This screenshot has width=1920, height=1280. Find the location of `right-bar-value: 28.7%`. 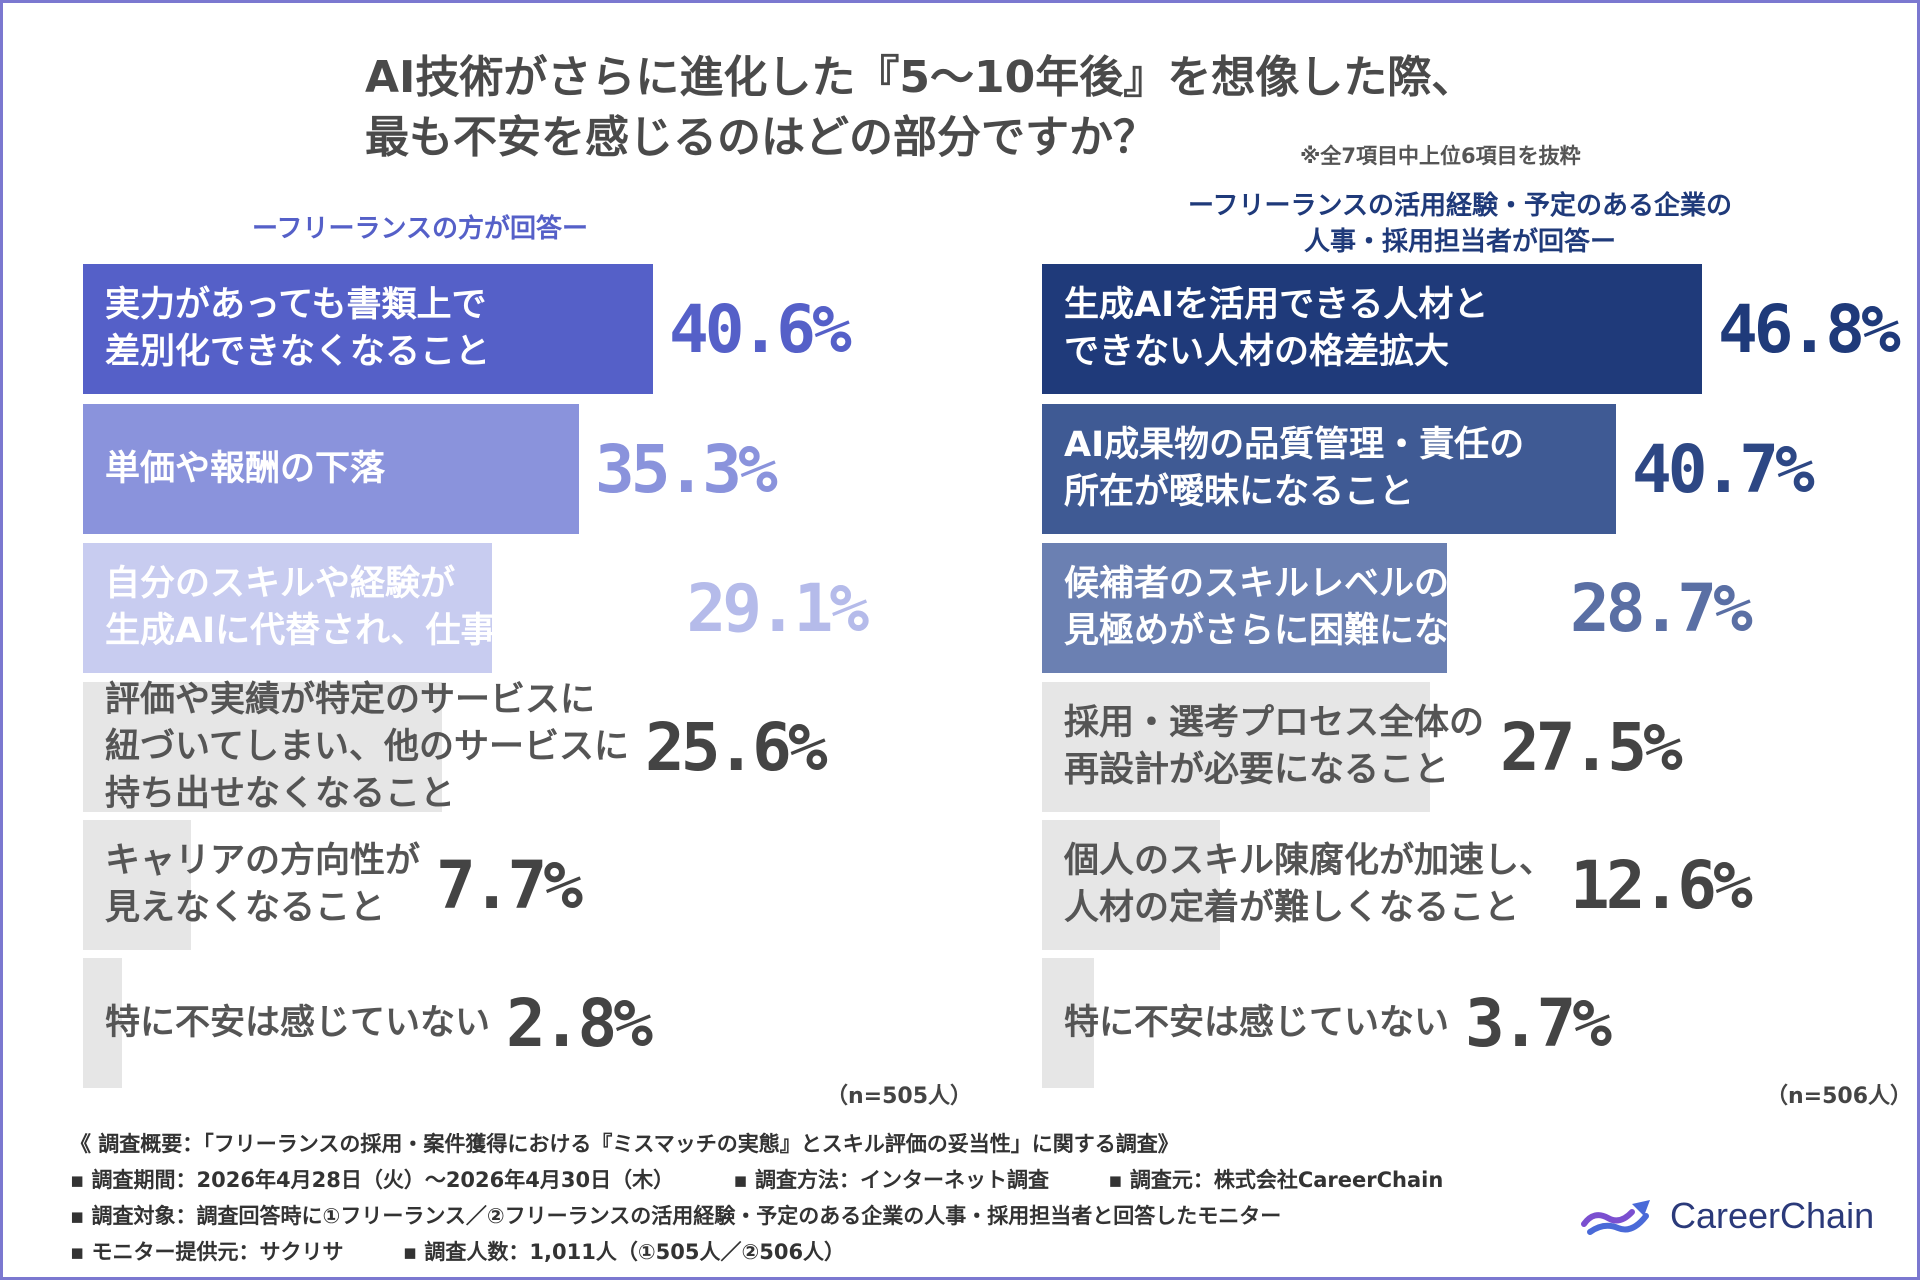

right-bar-value: 28.7% is located at coordinates (1661, 608).